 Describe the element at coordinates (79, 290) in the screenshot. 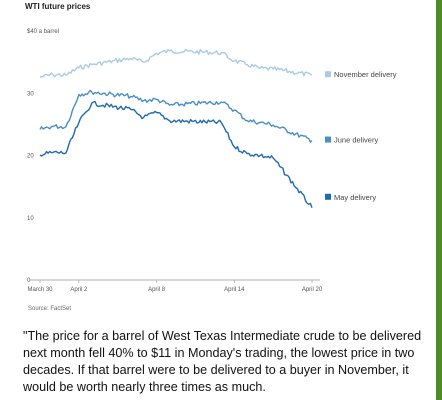

I see `x-tick-label: April 2` at that location.